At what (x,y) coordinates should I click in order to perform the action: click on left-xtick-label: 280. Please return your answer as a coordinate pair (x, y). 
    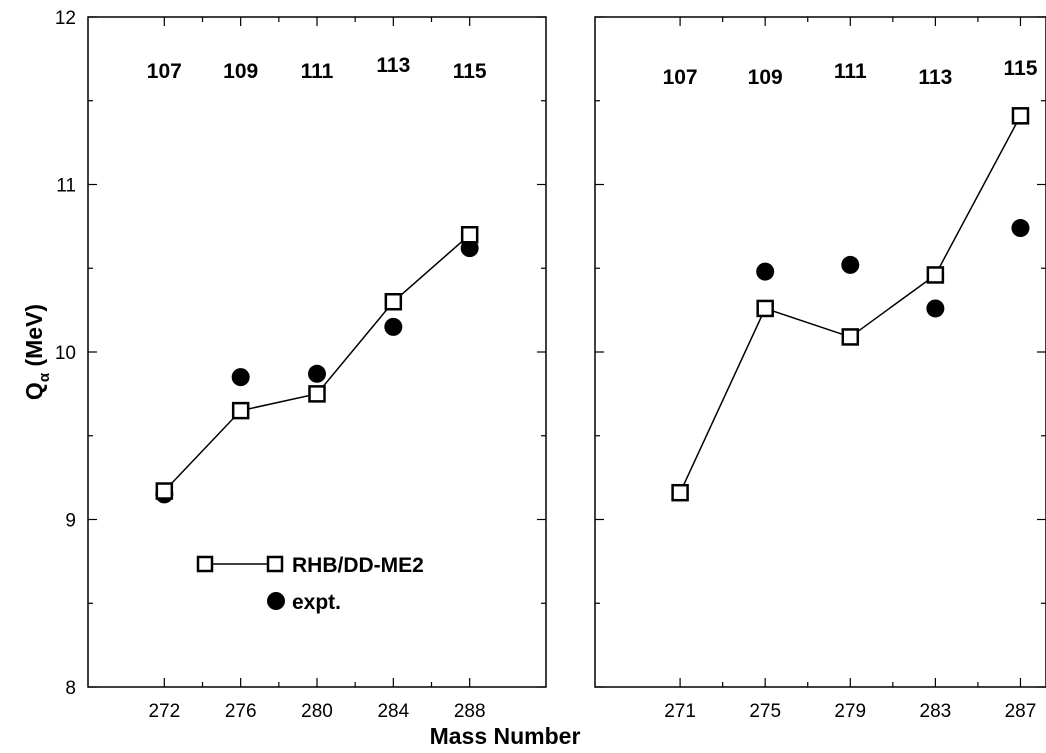
    Looking at the image, I should click on (317, 711).